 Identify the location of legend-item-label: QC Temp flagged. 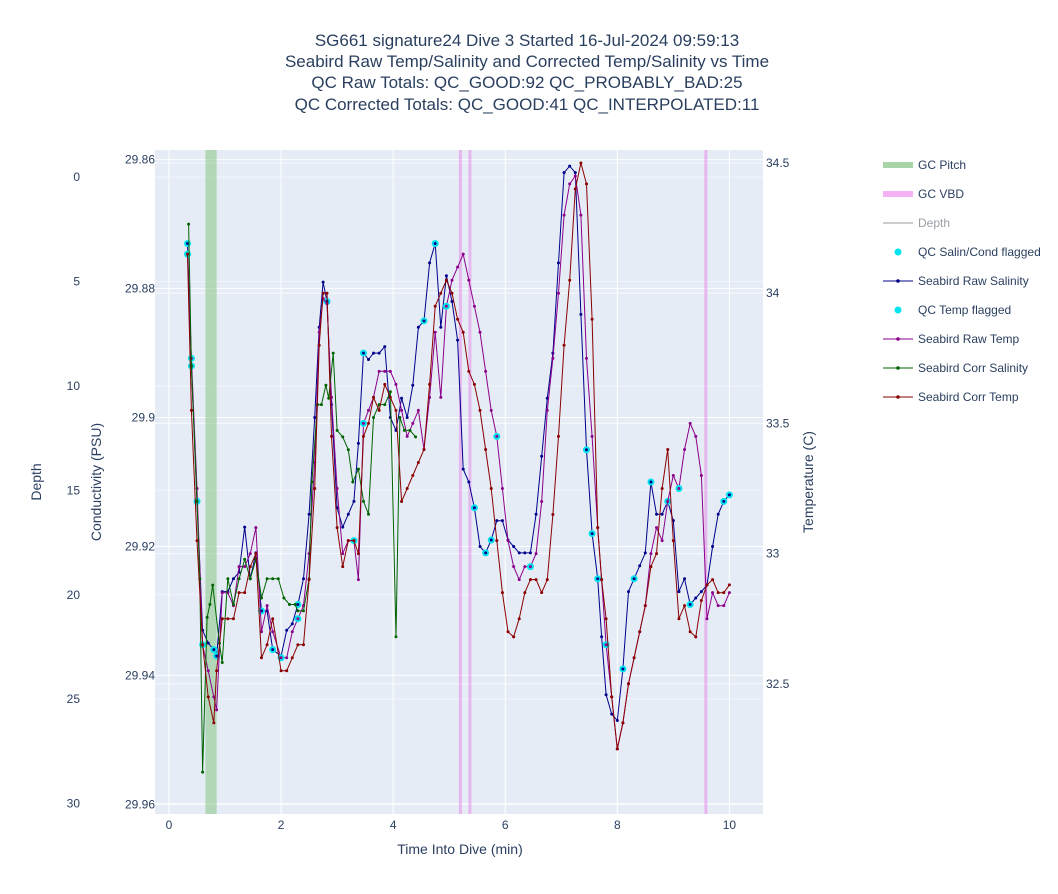
(964, 310).